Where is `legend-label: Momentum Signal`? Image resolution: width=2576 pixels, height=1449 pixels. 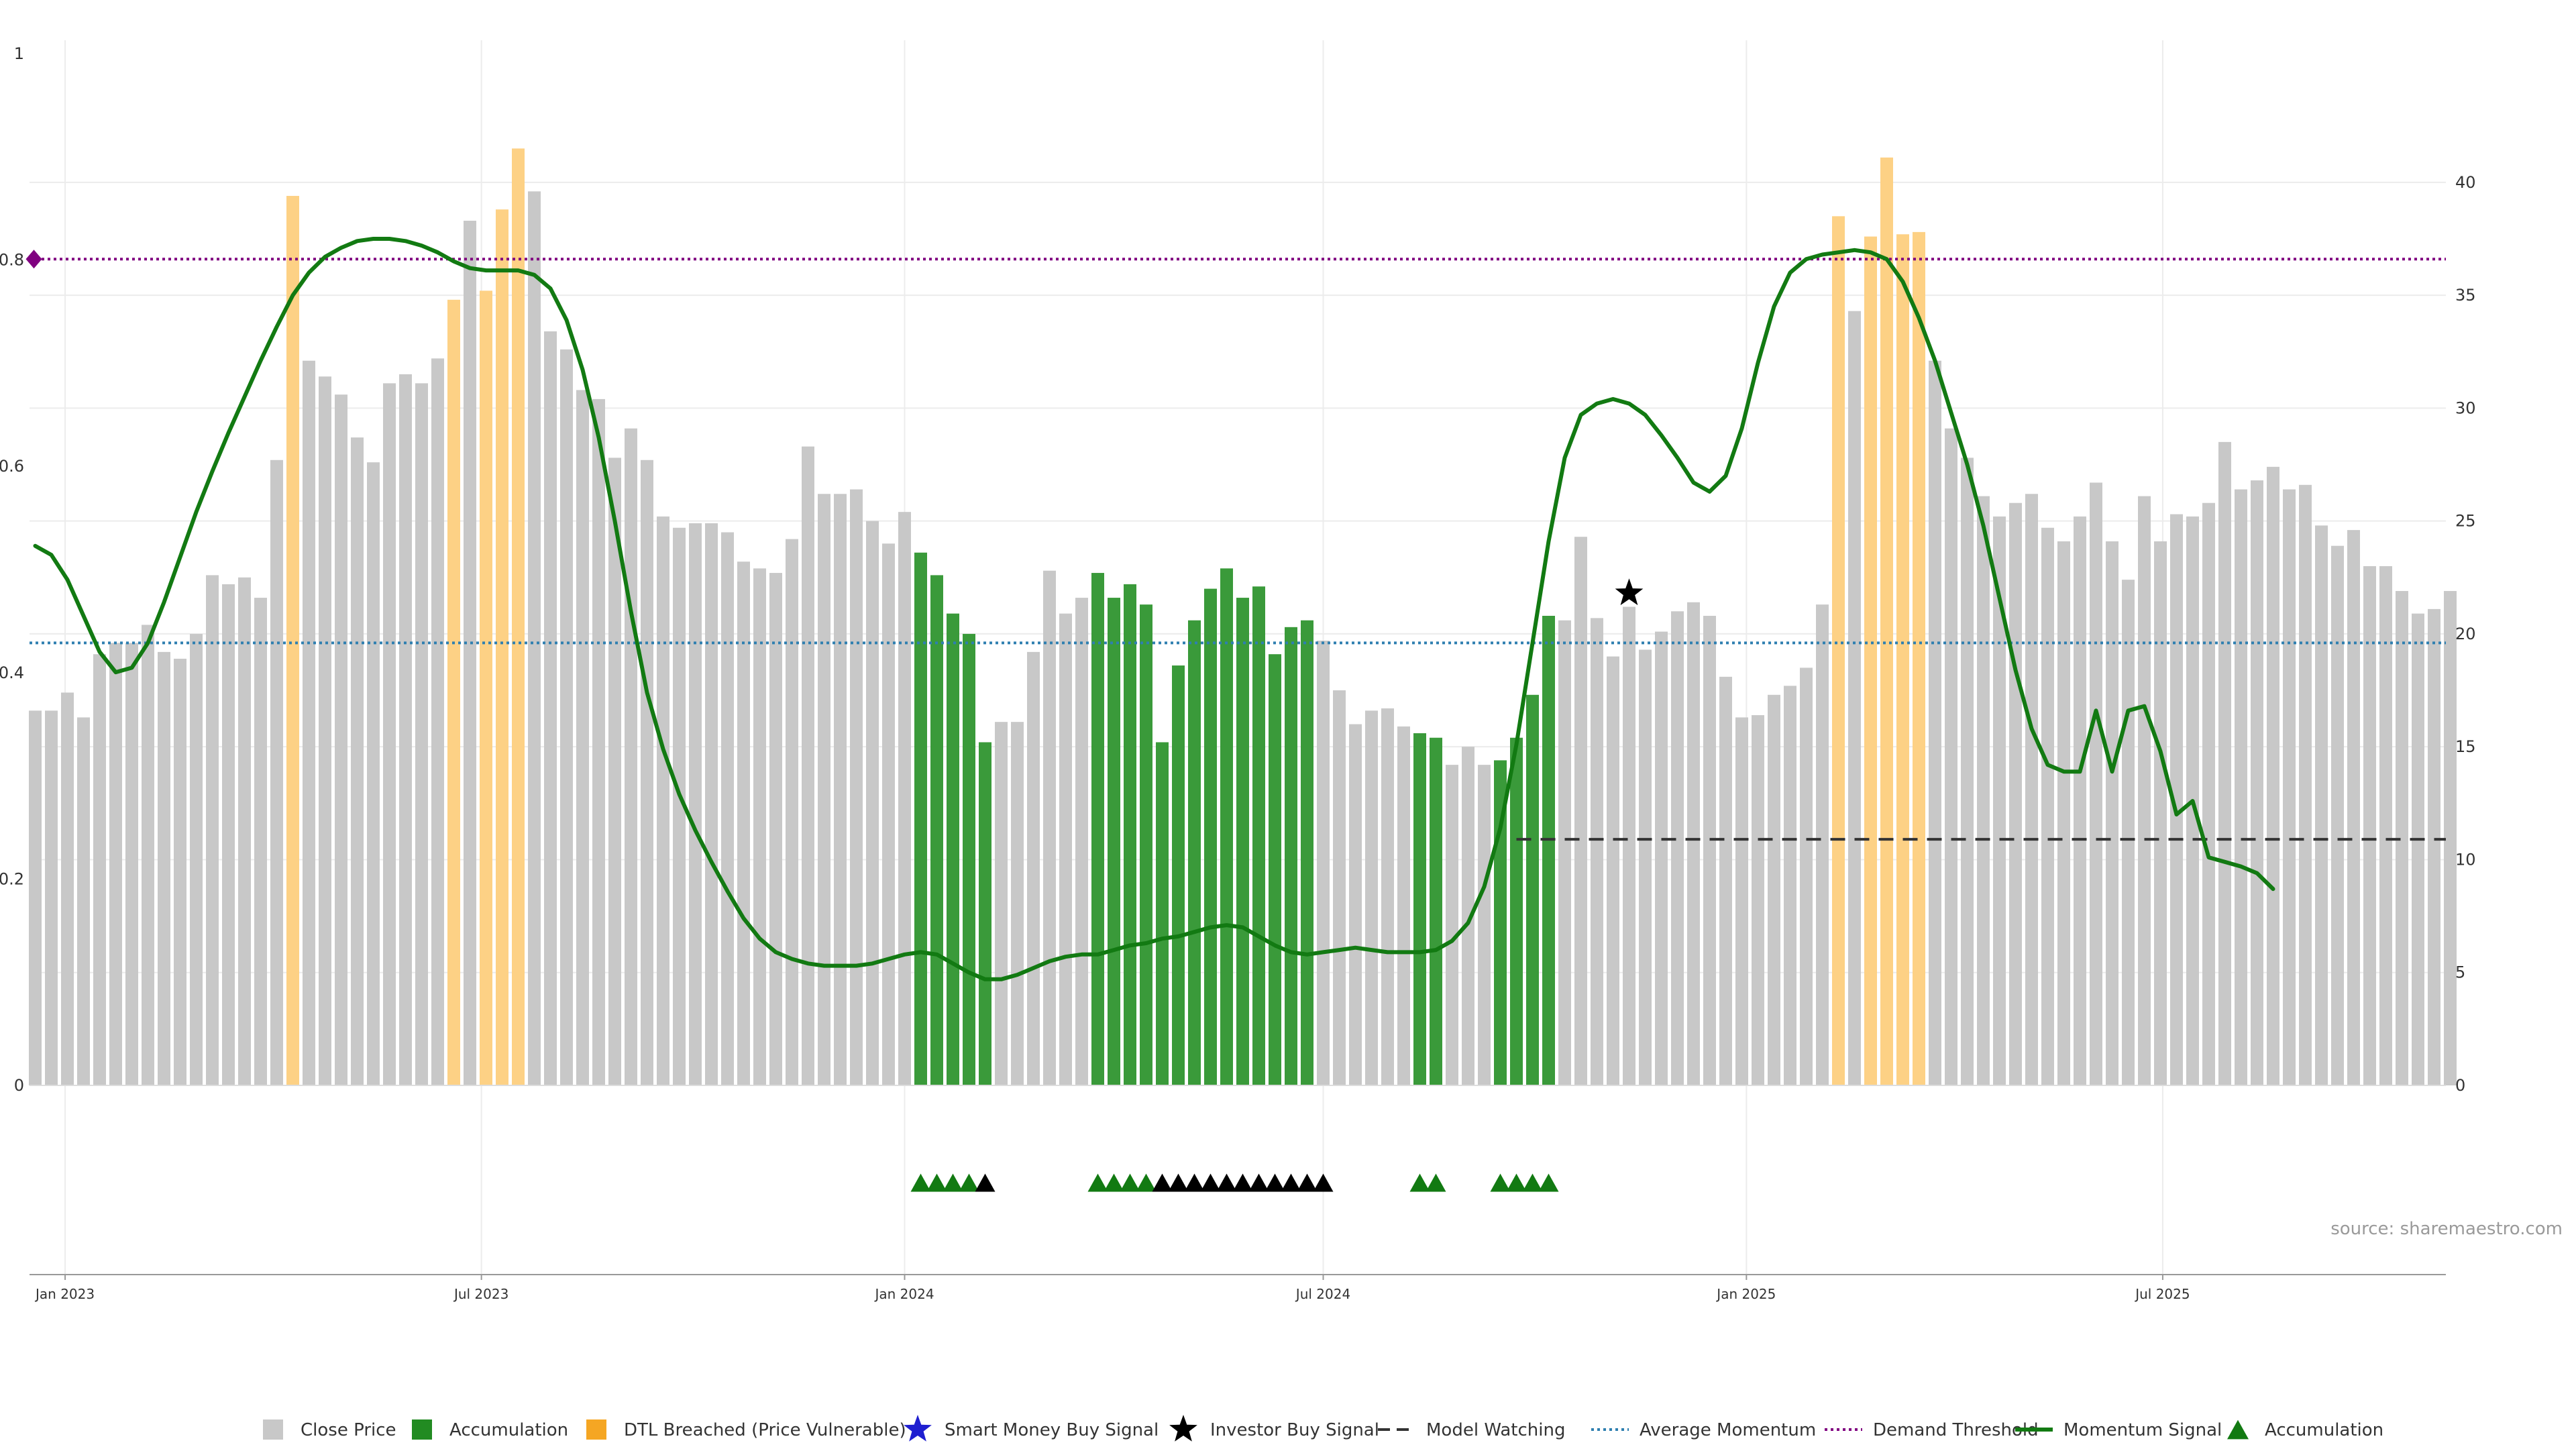
legend-label: Momentum Signal is located at coordinates (2142, 1430).